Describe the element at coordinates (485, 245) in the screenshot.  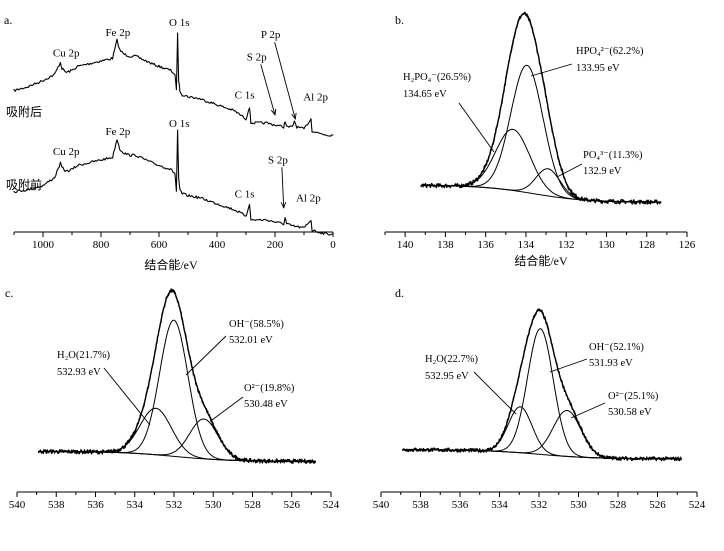
I see `x-tick-label: 136` at that location.